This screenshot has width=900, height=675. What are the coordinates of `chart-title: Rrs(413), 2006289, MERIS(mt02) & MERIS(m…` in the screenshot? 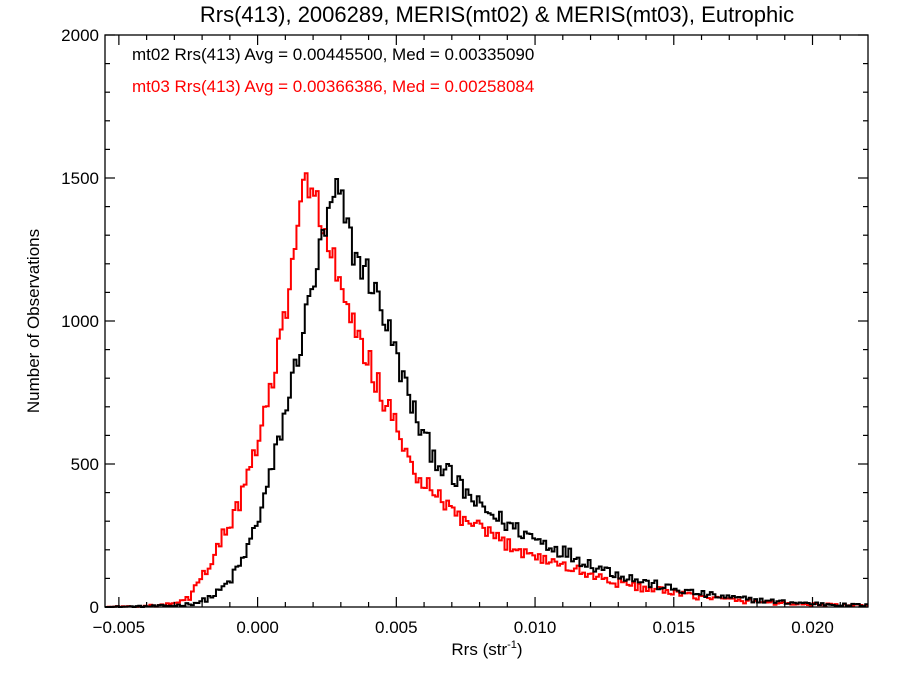 It's located at (497, 14).